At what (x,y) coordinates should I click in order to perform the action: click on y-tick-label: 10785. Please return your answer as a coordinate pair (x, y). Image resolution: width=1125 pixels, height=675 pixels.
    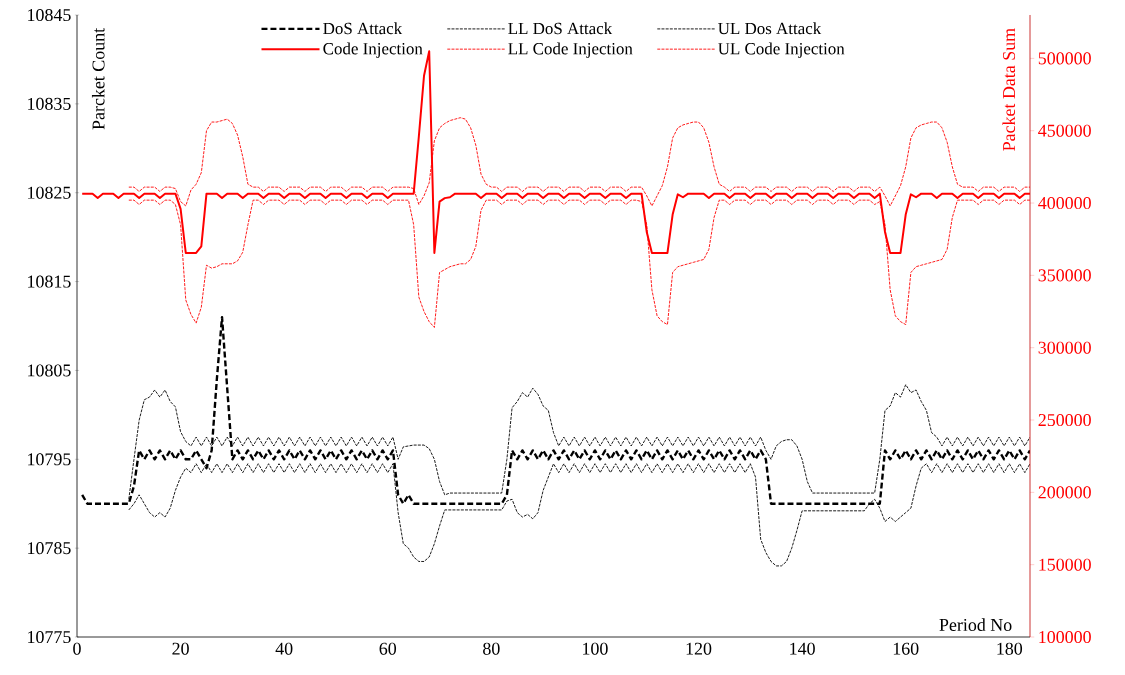
    Looking at the image, I should click on (49, 548).